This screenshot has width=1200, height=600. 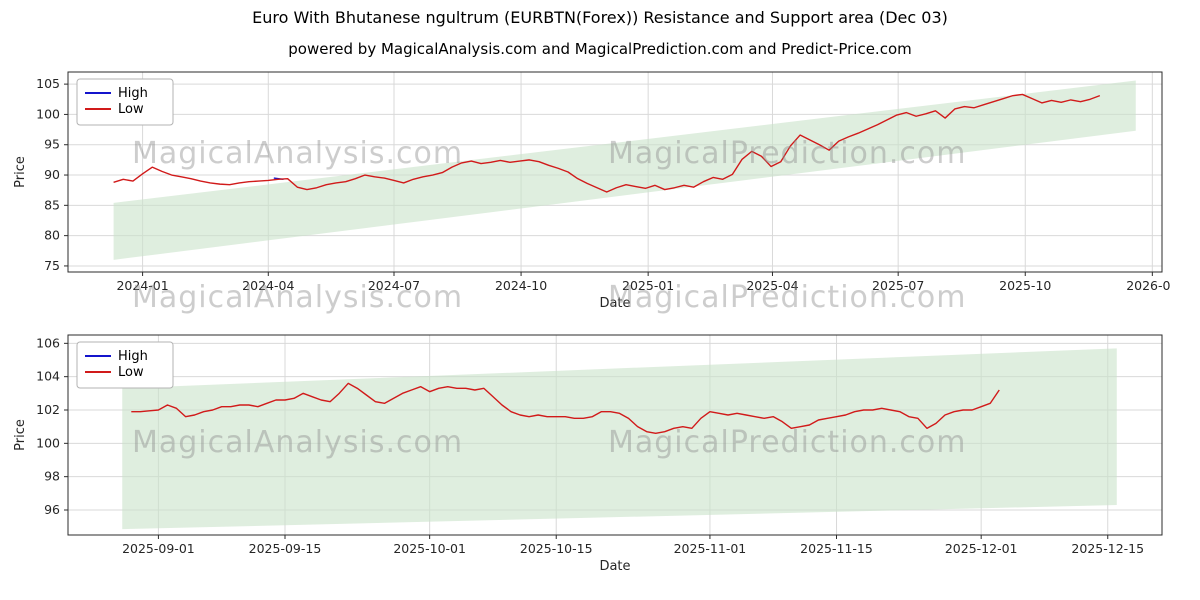 I want to click on x-tick-label: 2025-04, so click(x=772, y=285).